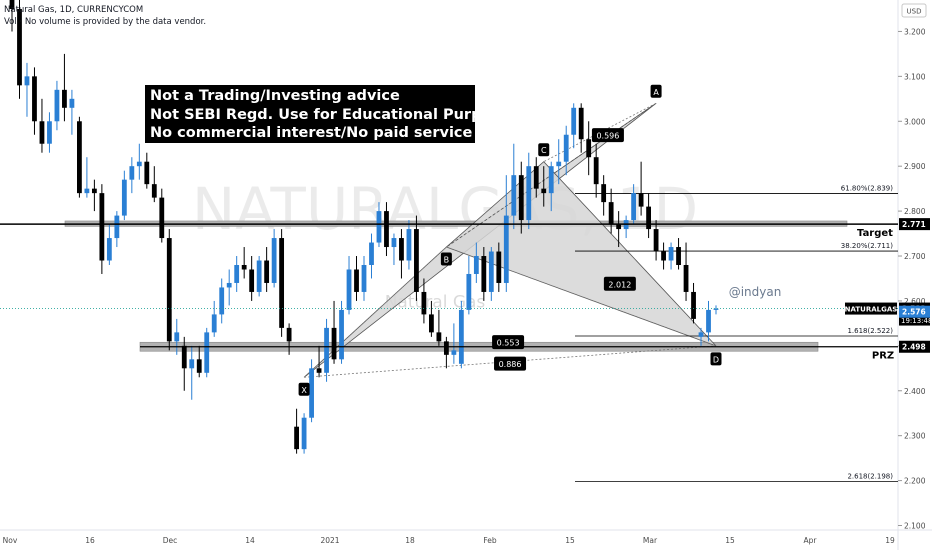 This screenshot has height=550, width=932. I want to click on y-tick-label: 2.600, so click(915, 301).